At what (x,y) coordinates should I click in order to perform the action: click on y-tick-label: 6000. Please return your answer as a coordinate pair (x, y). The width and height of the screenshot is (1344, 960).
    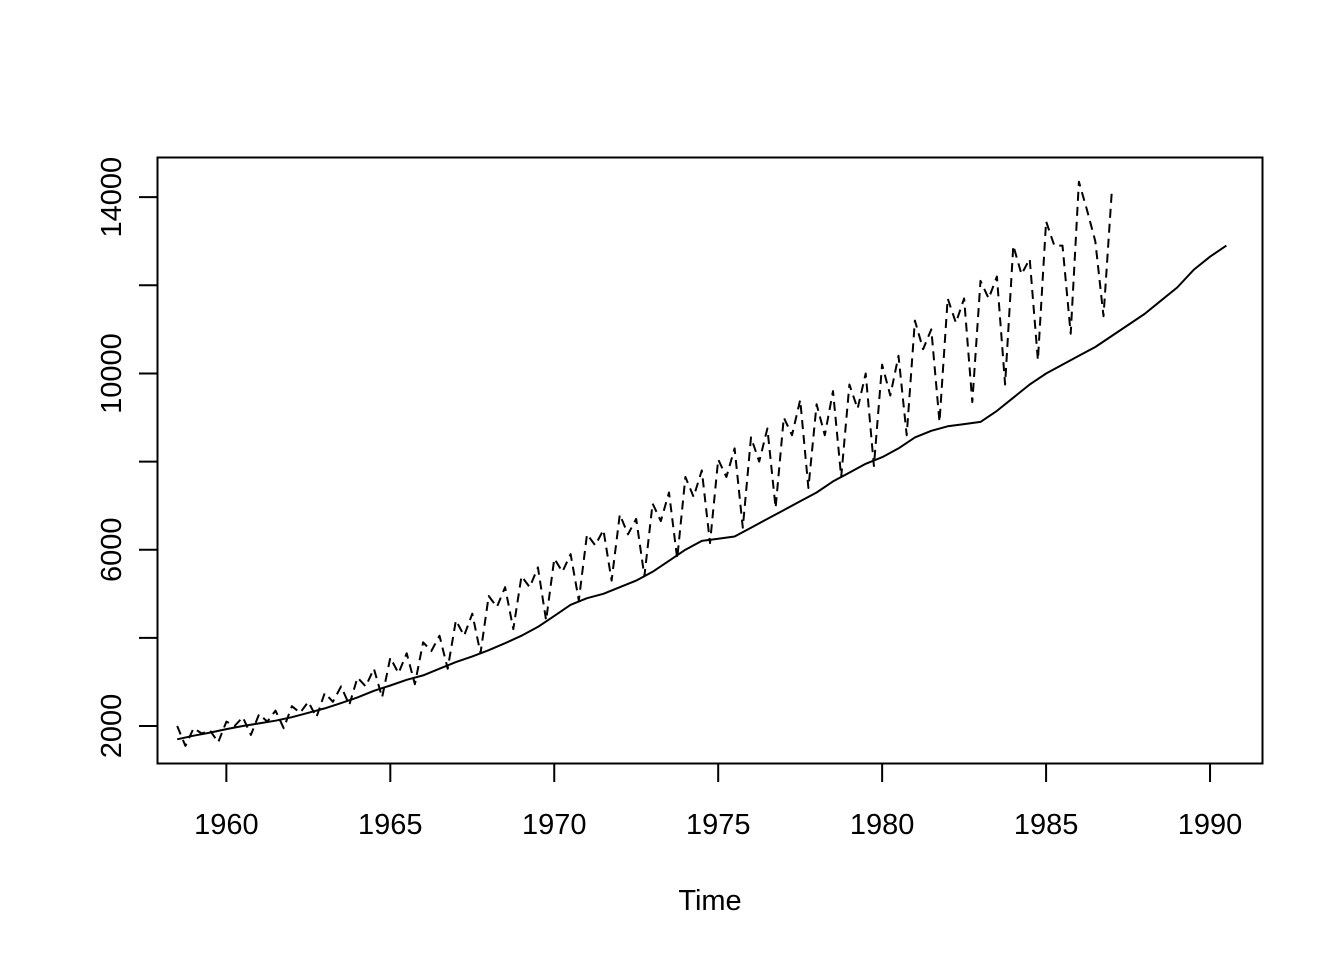
    Looking at the image, I should click on (112, 549).